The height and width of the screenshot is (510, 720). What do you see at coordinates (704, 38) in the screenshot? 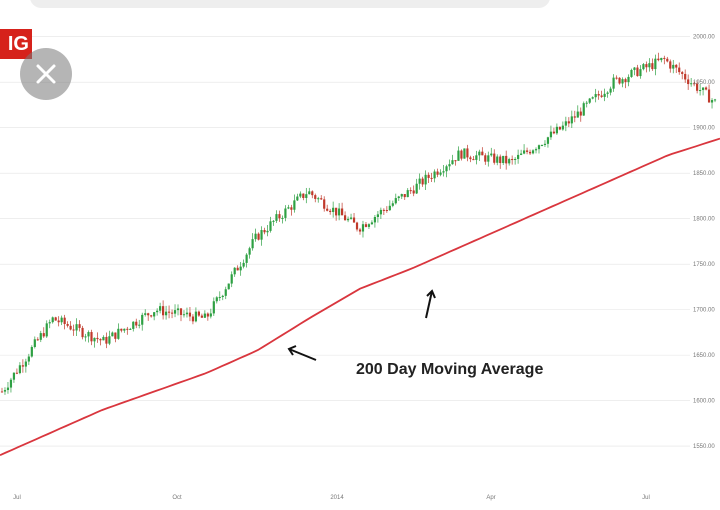
I see `y-tick-label: 2000.00` at bounding box center [704, 38].